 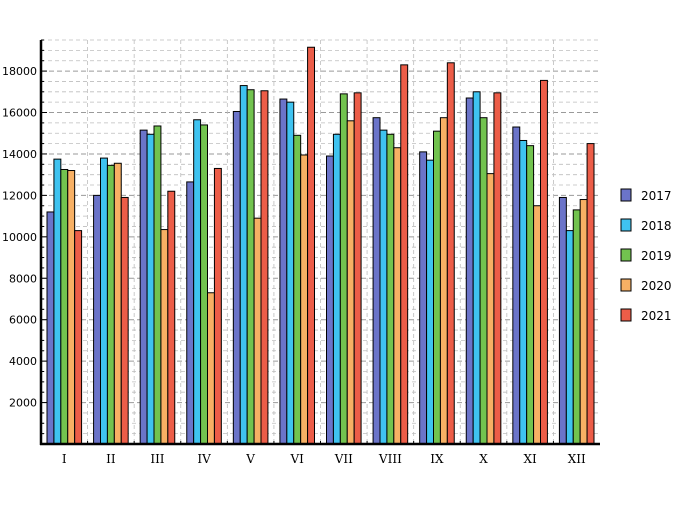 I want to click on y-tick-label: 8000, so click(x=23, y=278).